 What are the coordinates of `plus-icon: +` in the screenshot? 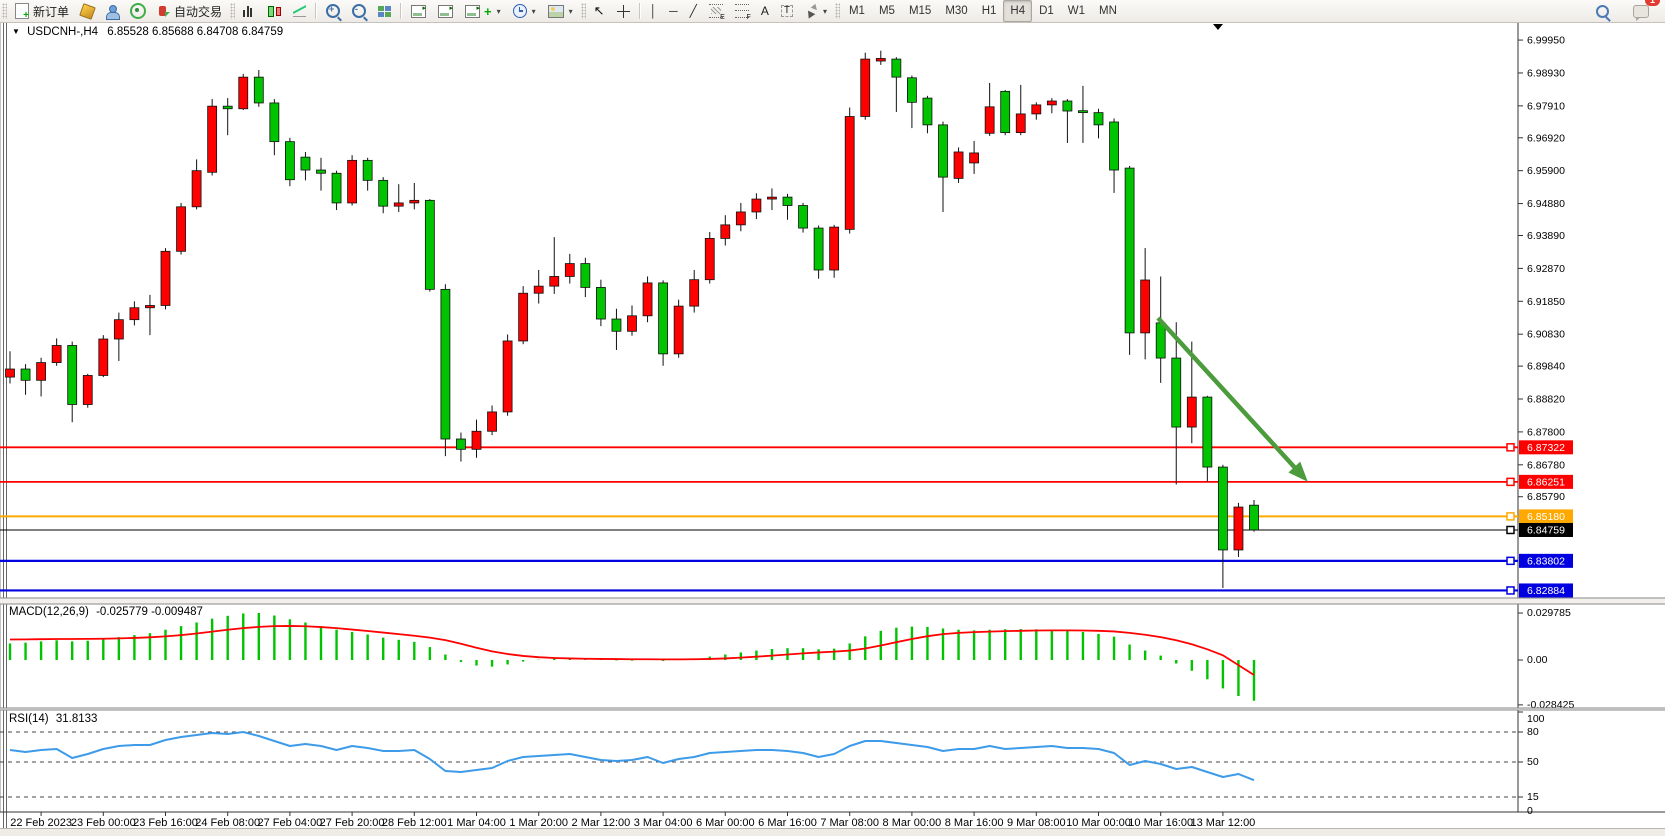 It's located at (488, 11).